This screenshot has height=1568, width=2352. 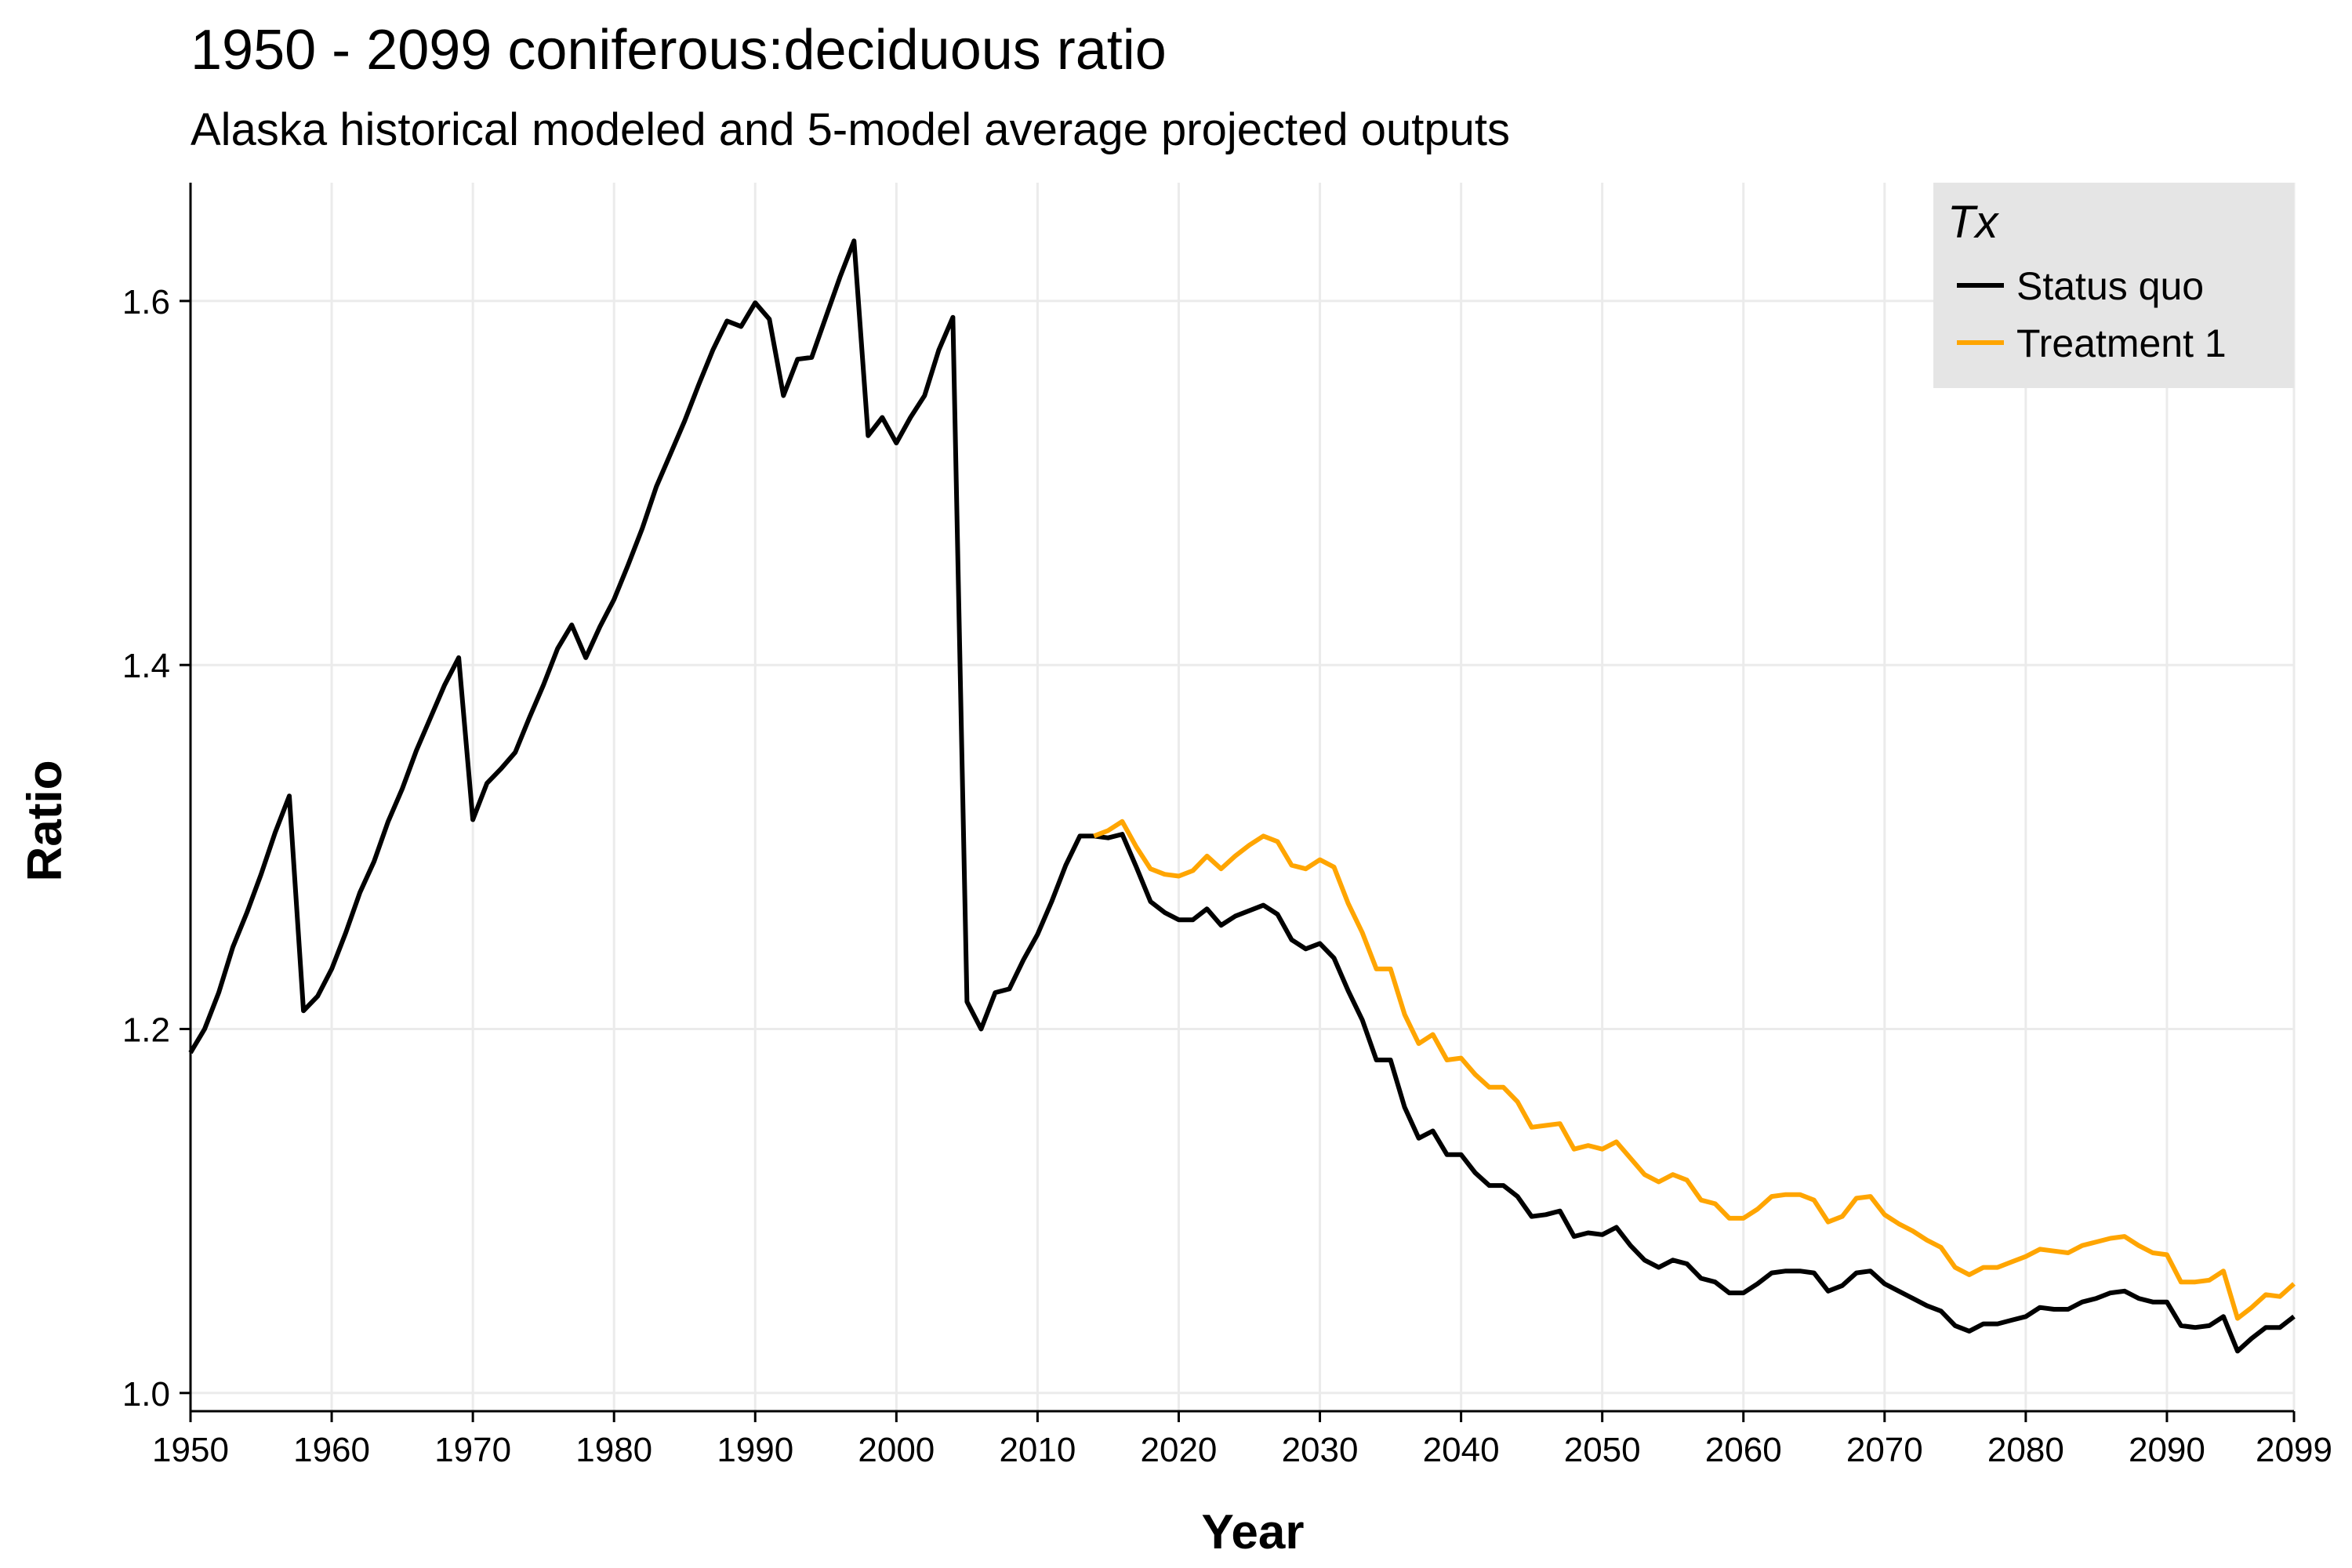 What do you see at coordinates (1973, 222) in the screenshot?
I see `legend-title: Tx` at bounding box center [1973, 222].